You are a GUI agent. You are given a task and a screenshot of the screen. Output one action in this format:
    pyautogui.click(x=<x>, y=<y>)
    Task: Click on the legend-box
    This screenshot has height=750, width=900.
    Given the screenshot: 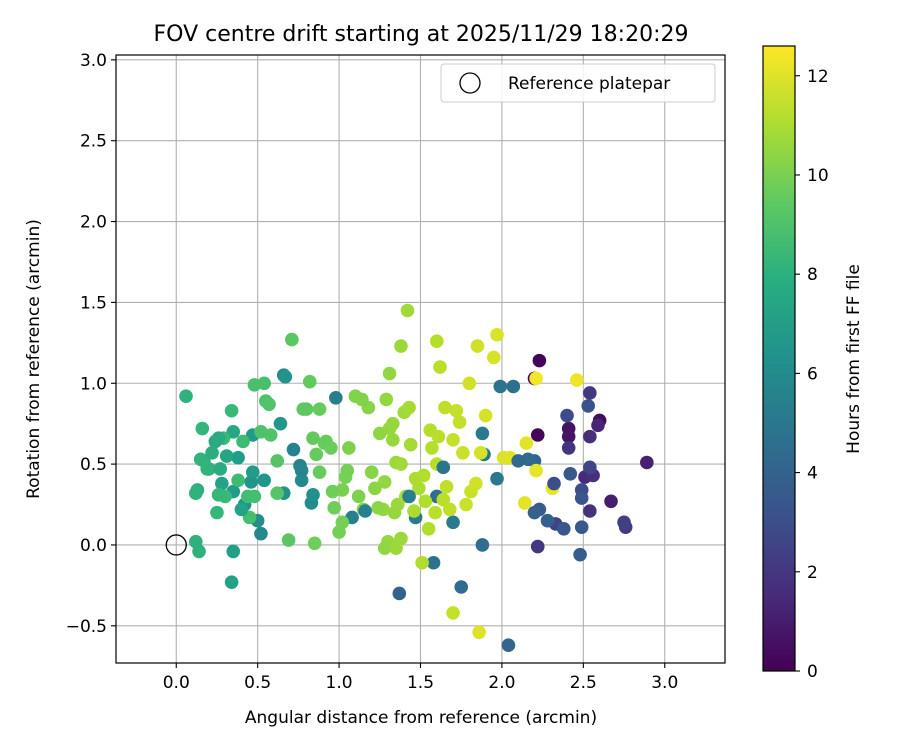 What is the action you would take?
    pyautogui.click(x=578, y=83)
    